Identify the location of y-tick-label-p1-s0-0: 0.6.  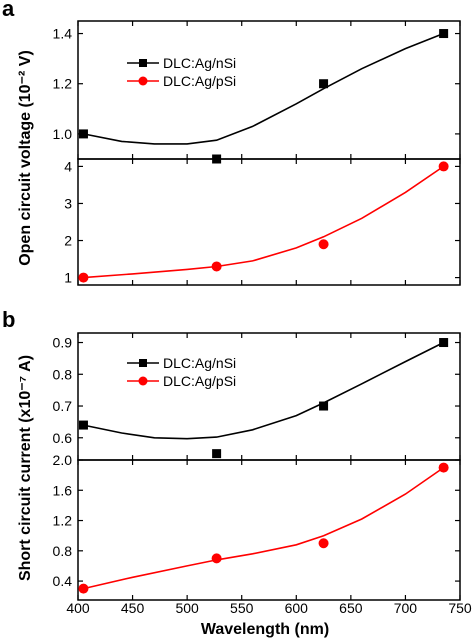
(63, 438).